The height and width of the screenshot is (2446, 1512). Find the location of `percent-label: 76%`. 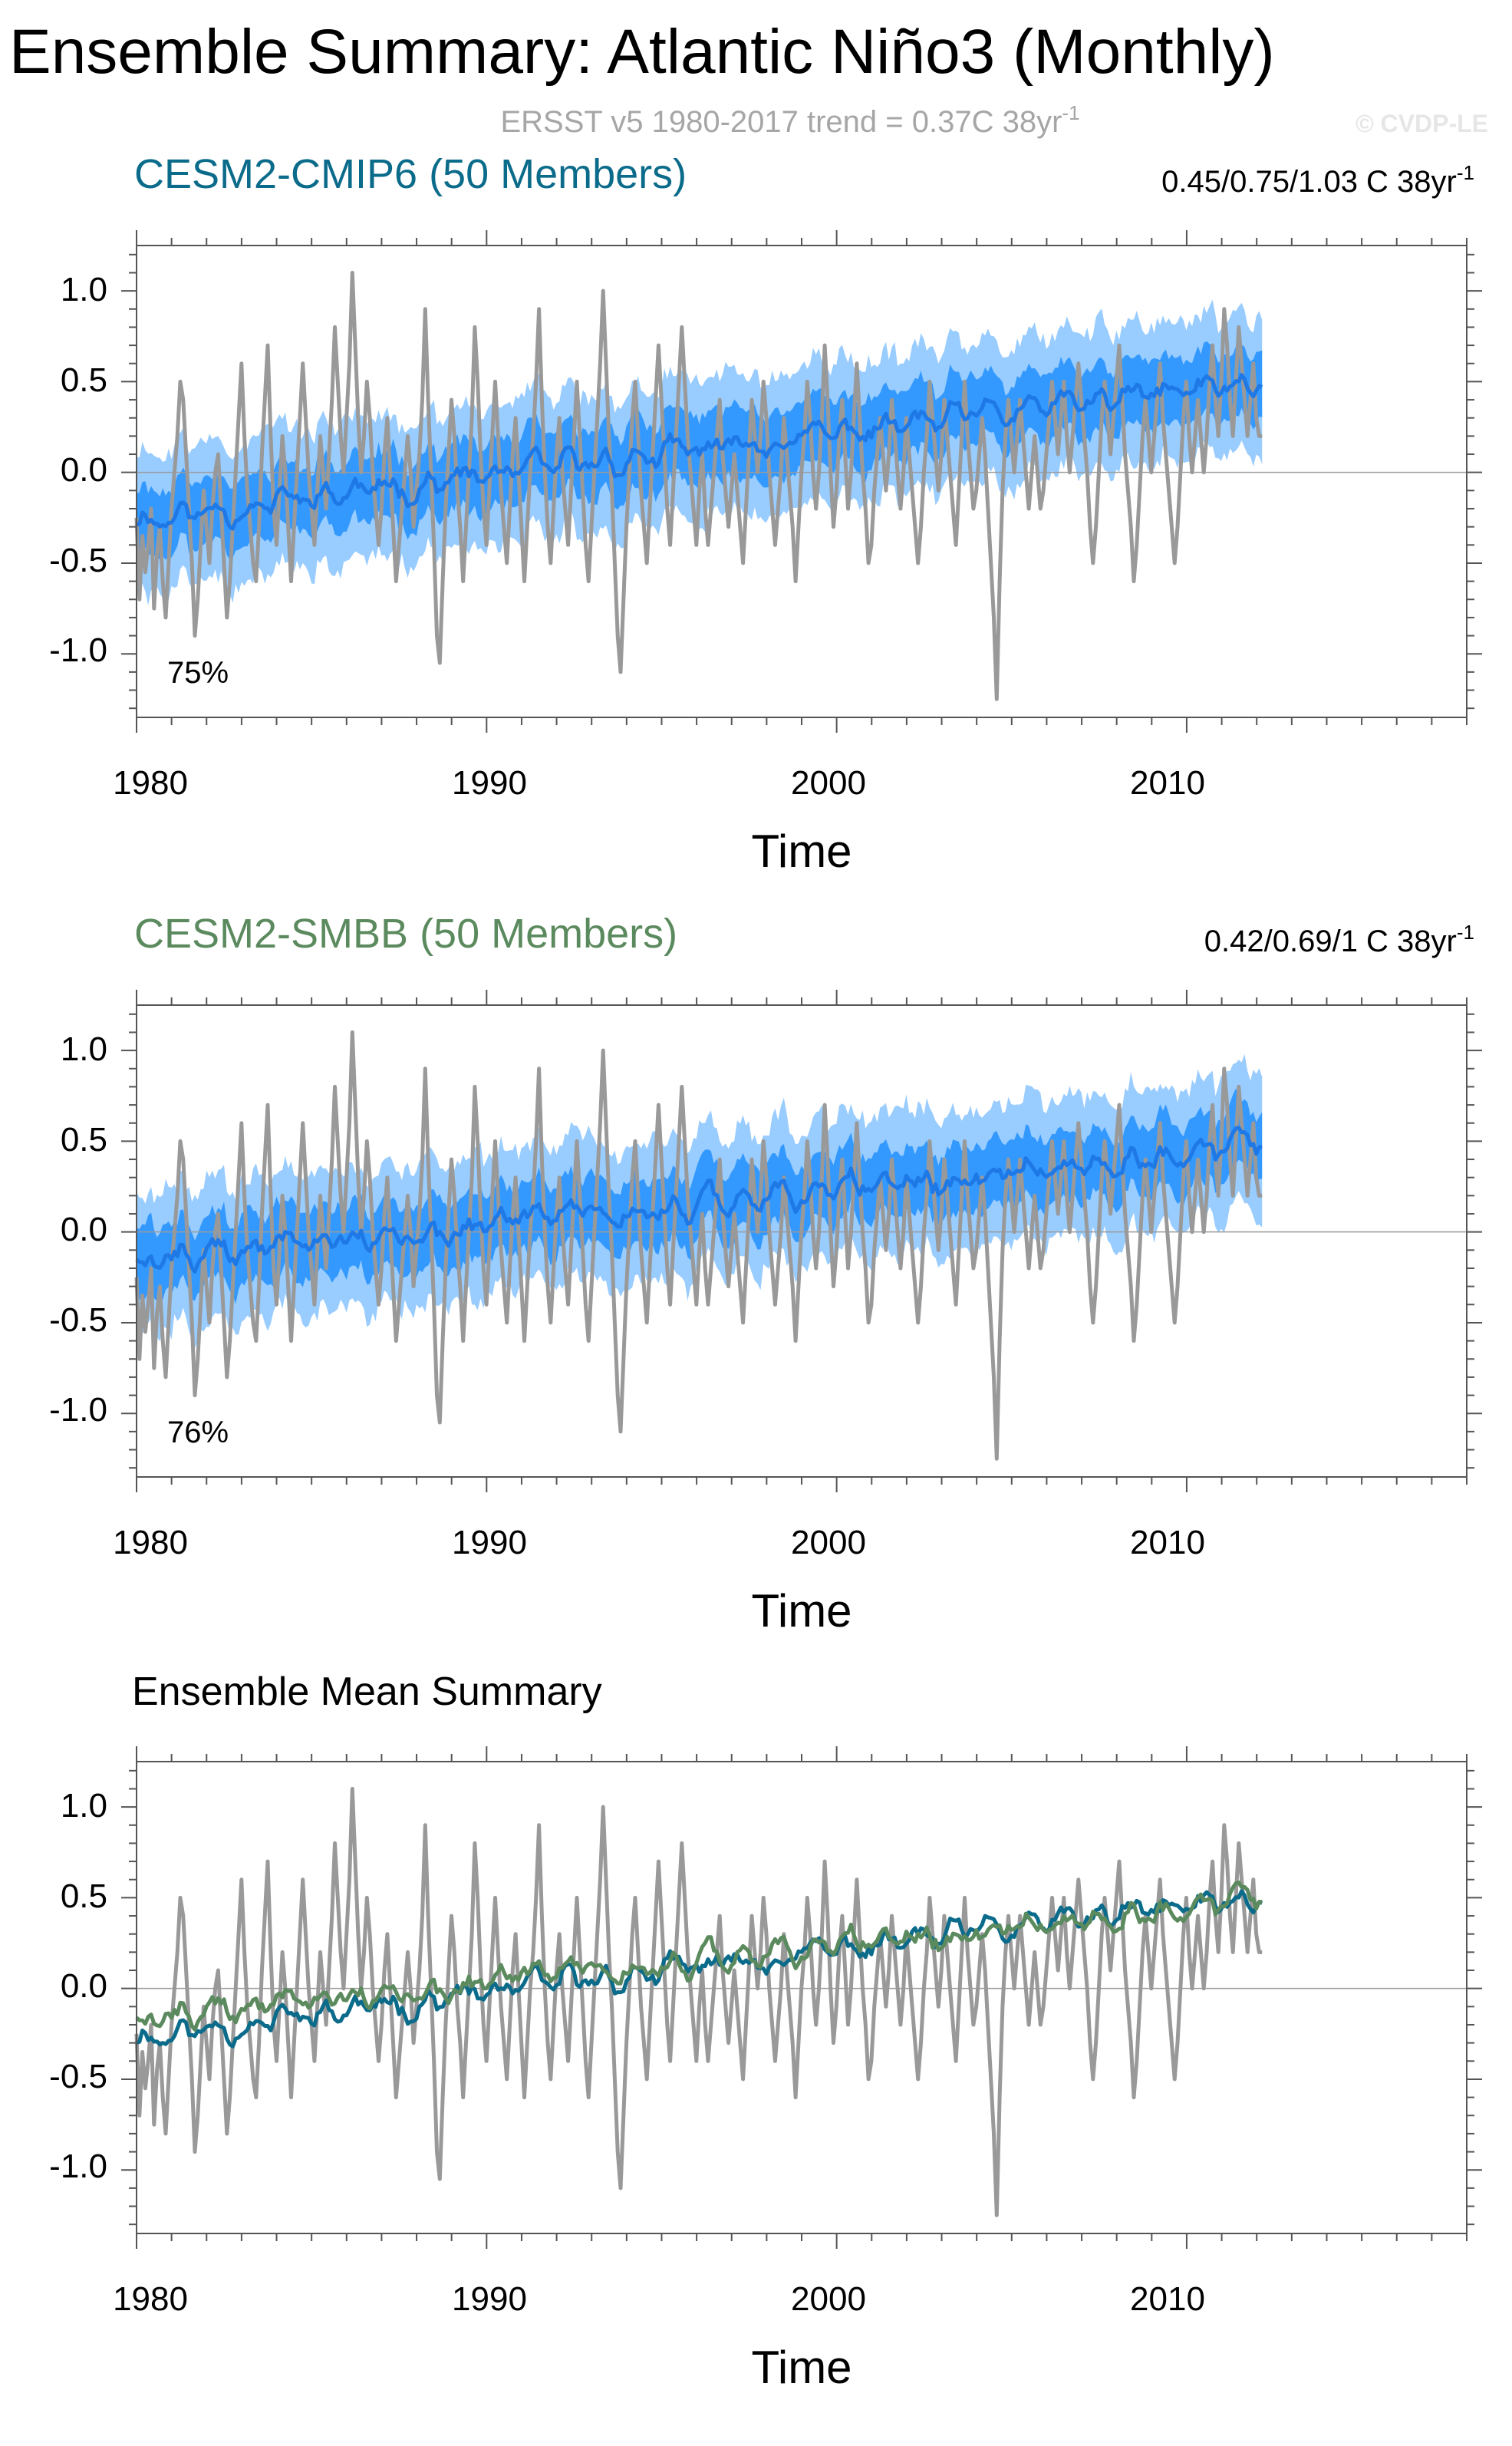

percent-label: 76% is located at coordinates (198, 1432).